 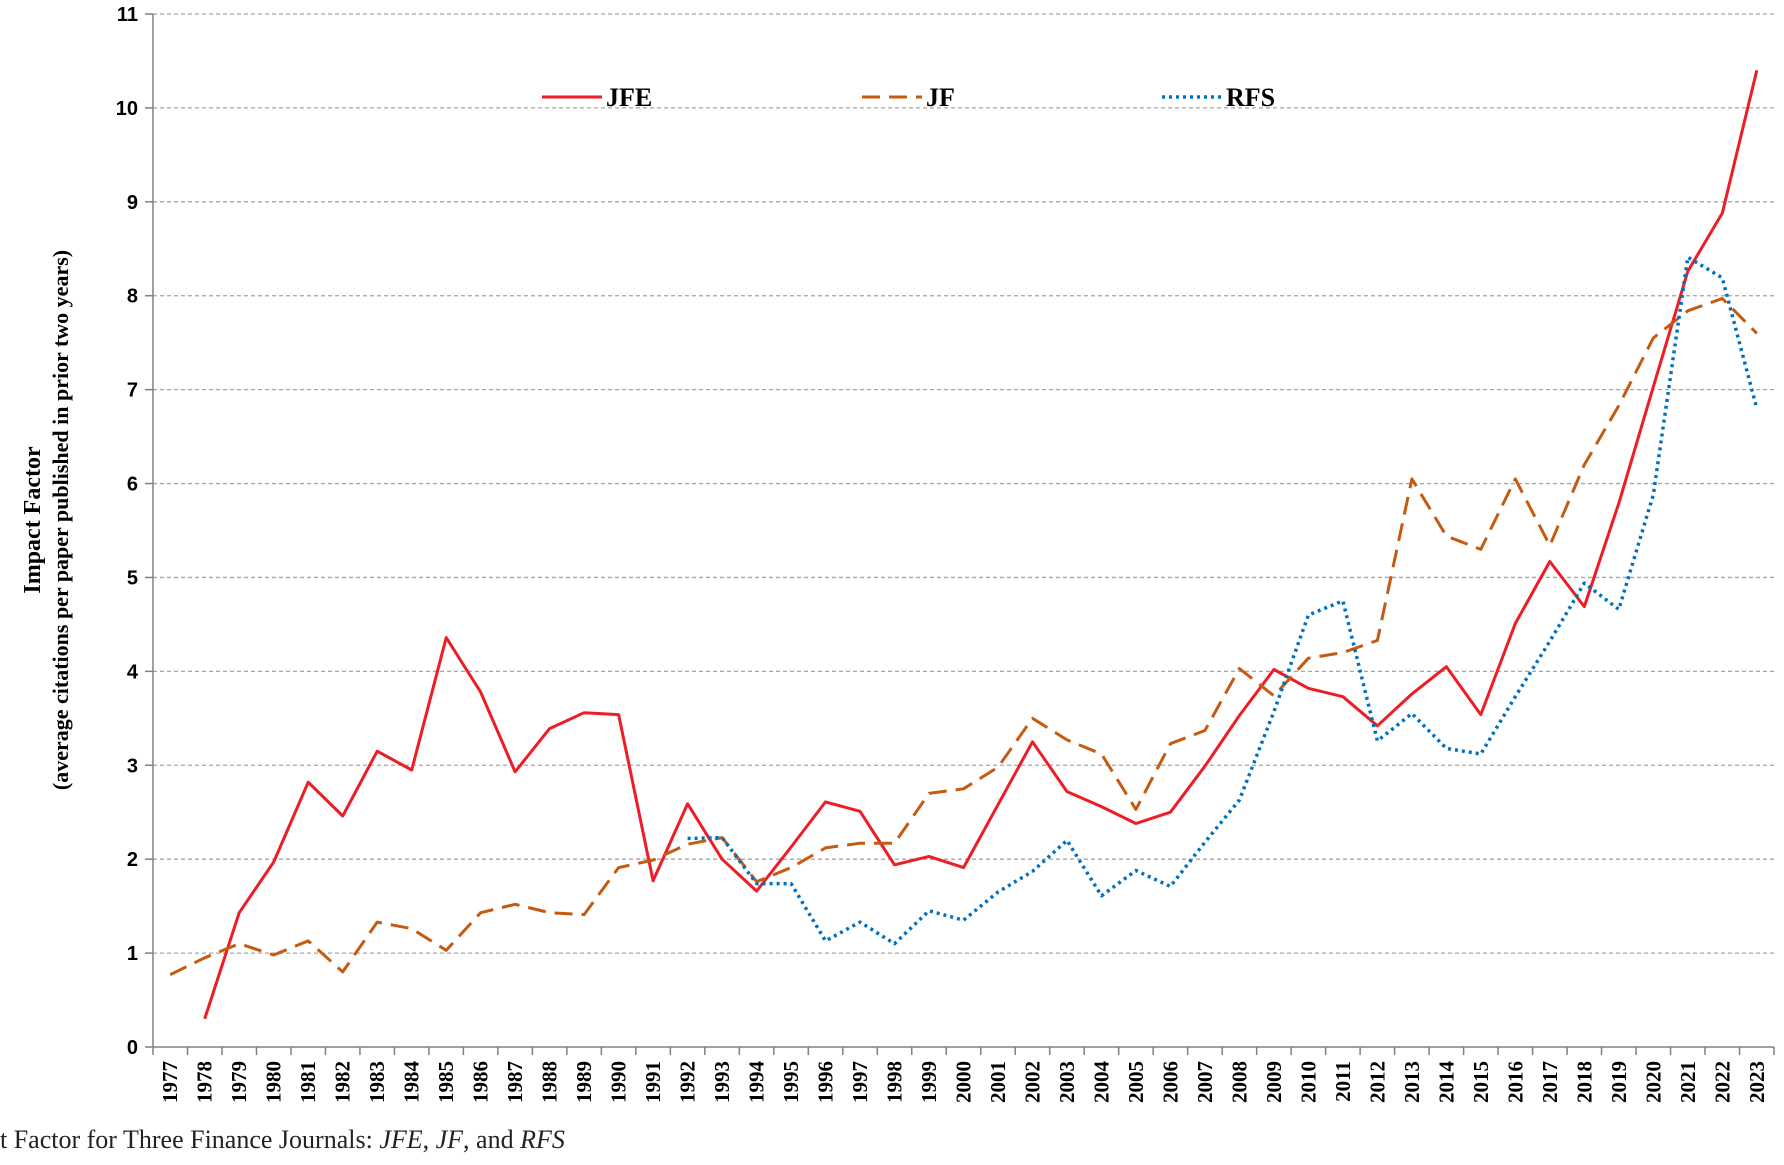 What do you see at coordinates (274, 1082) in the screenshot?
I see `x-tick-label: 1980` at bounding box center [274, 1082].